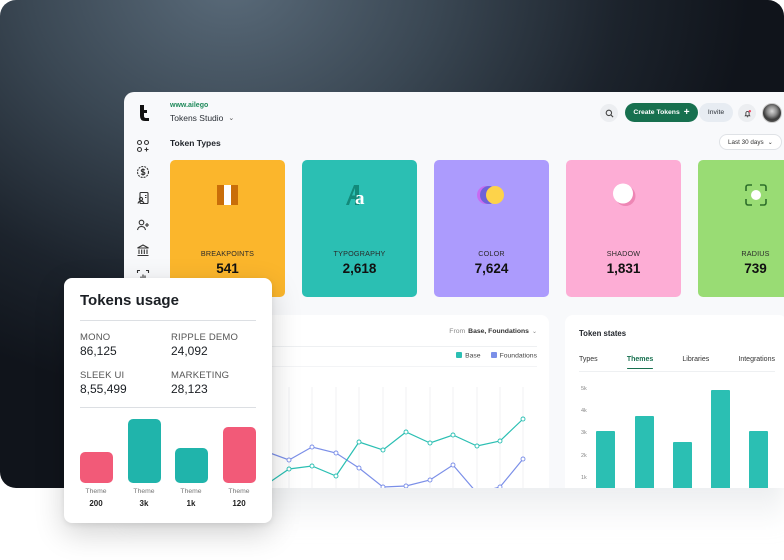  Describe the element at coordinates (457, 331) in the screenshot. I see `source-filter-label: From` at that location.